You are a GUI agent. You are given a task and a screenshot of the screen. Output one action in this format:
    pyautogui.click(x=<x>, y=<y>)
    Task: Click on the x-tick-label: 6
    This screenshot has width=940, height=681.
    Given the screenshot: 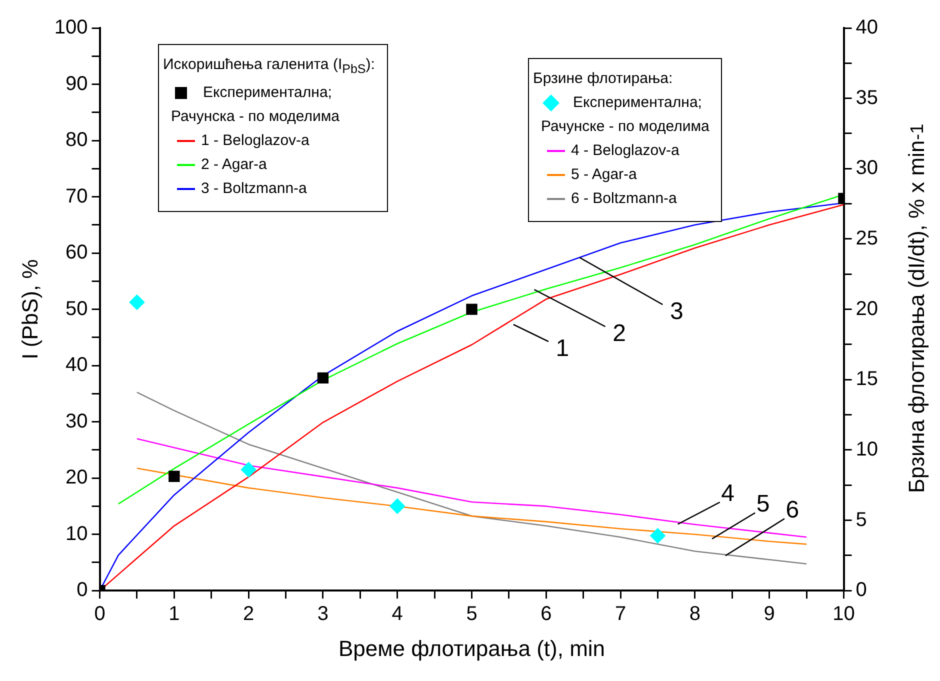 What is the action you would take?
    pyautogui.click(x=546, y=614)
    